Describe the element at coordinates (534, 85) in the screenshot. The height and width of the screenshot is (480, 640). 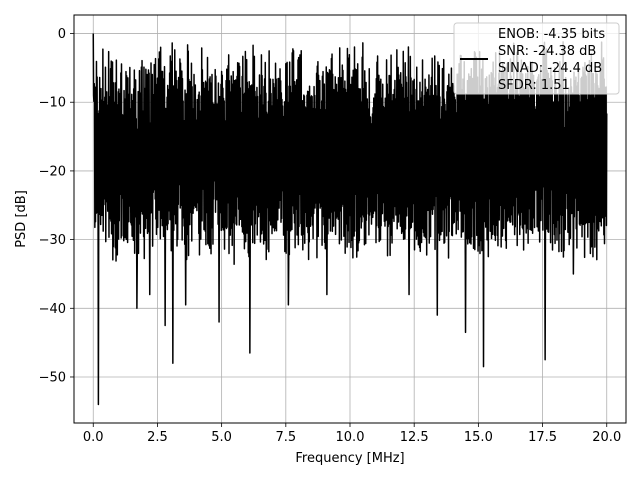
I see `legend-line-sfdr: SFDR: 1.51` at that location.